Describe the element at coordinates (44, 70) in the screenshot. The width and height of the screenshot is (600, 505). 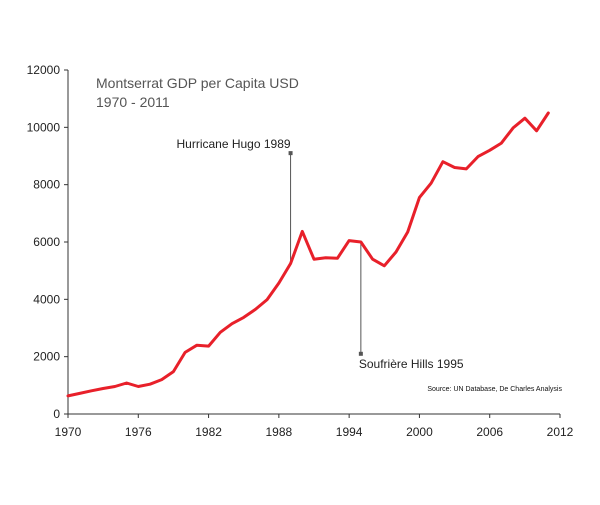
I see `y-tick-label: 12000` at that location.